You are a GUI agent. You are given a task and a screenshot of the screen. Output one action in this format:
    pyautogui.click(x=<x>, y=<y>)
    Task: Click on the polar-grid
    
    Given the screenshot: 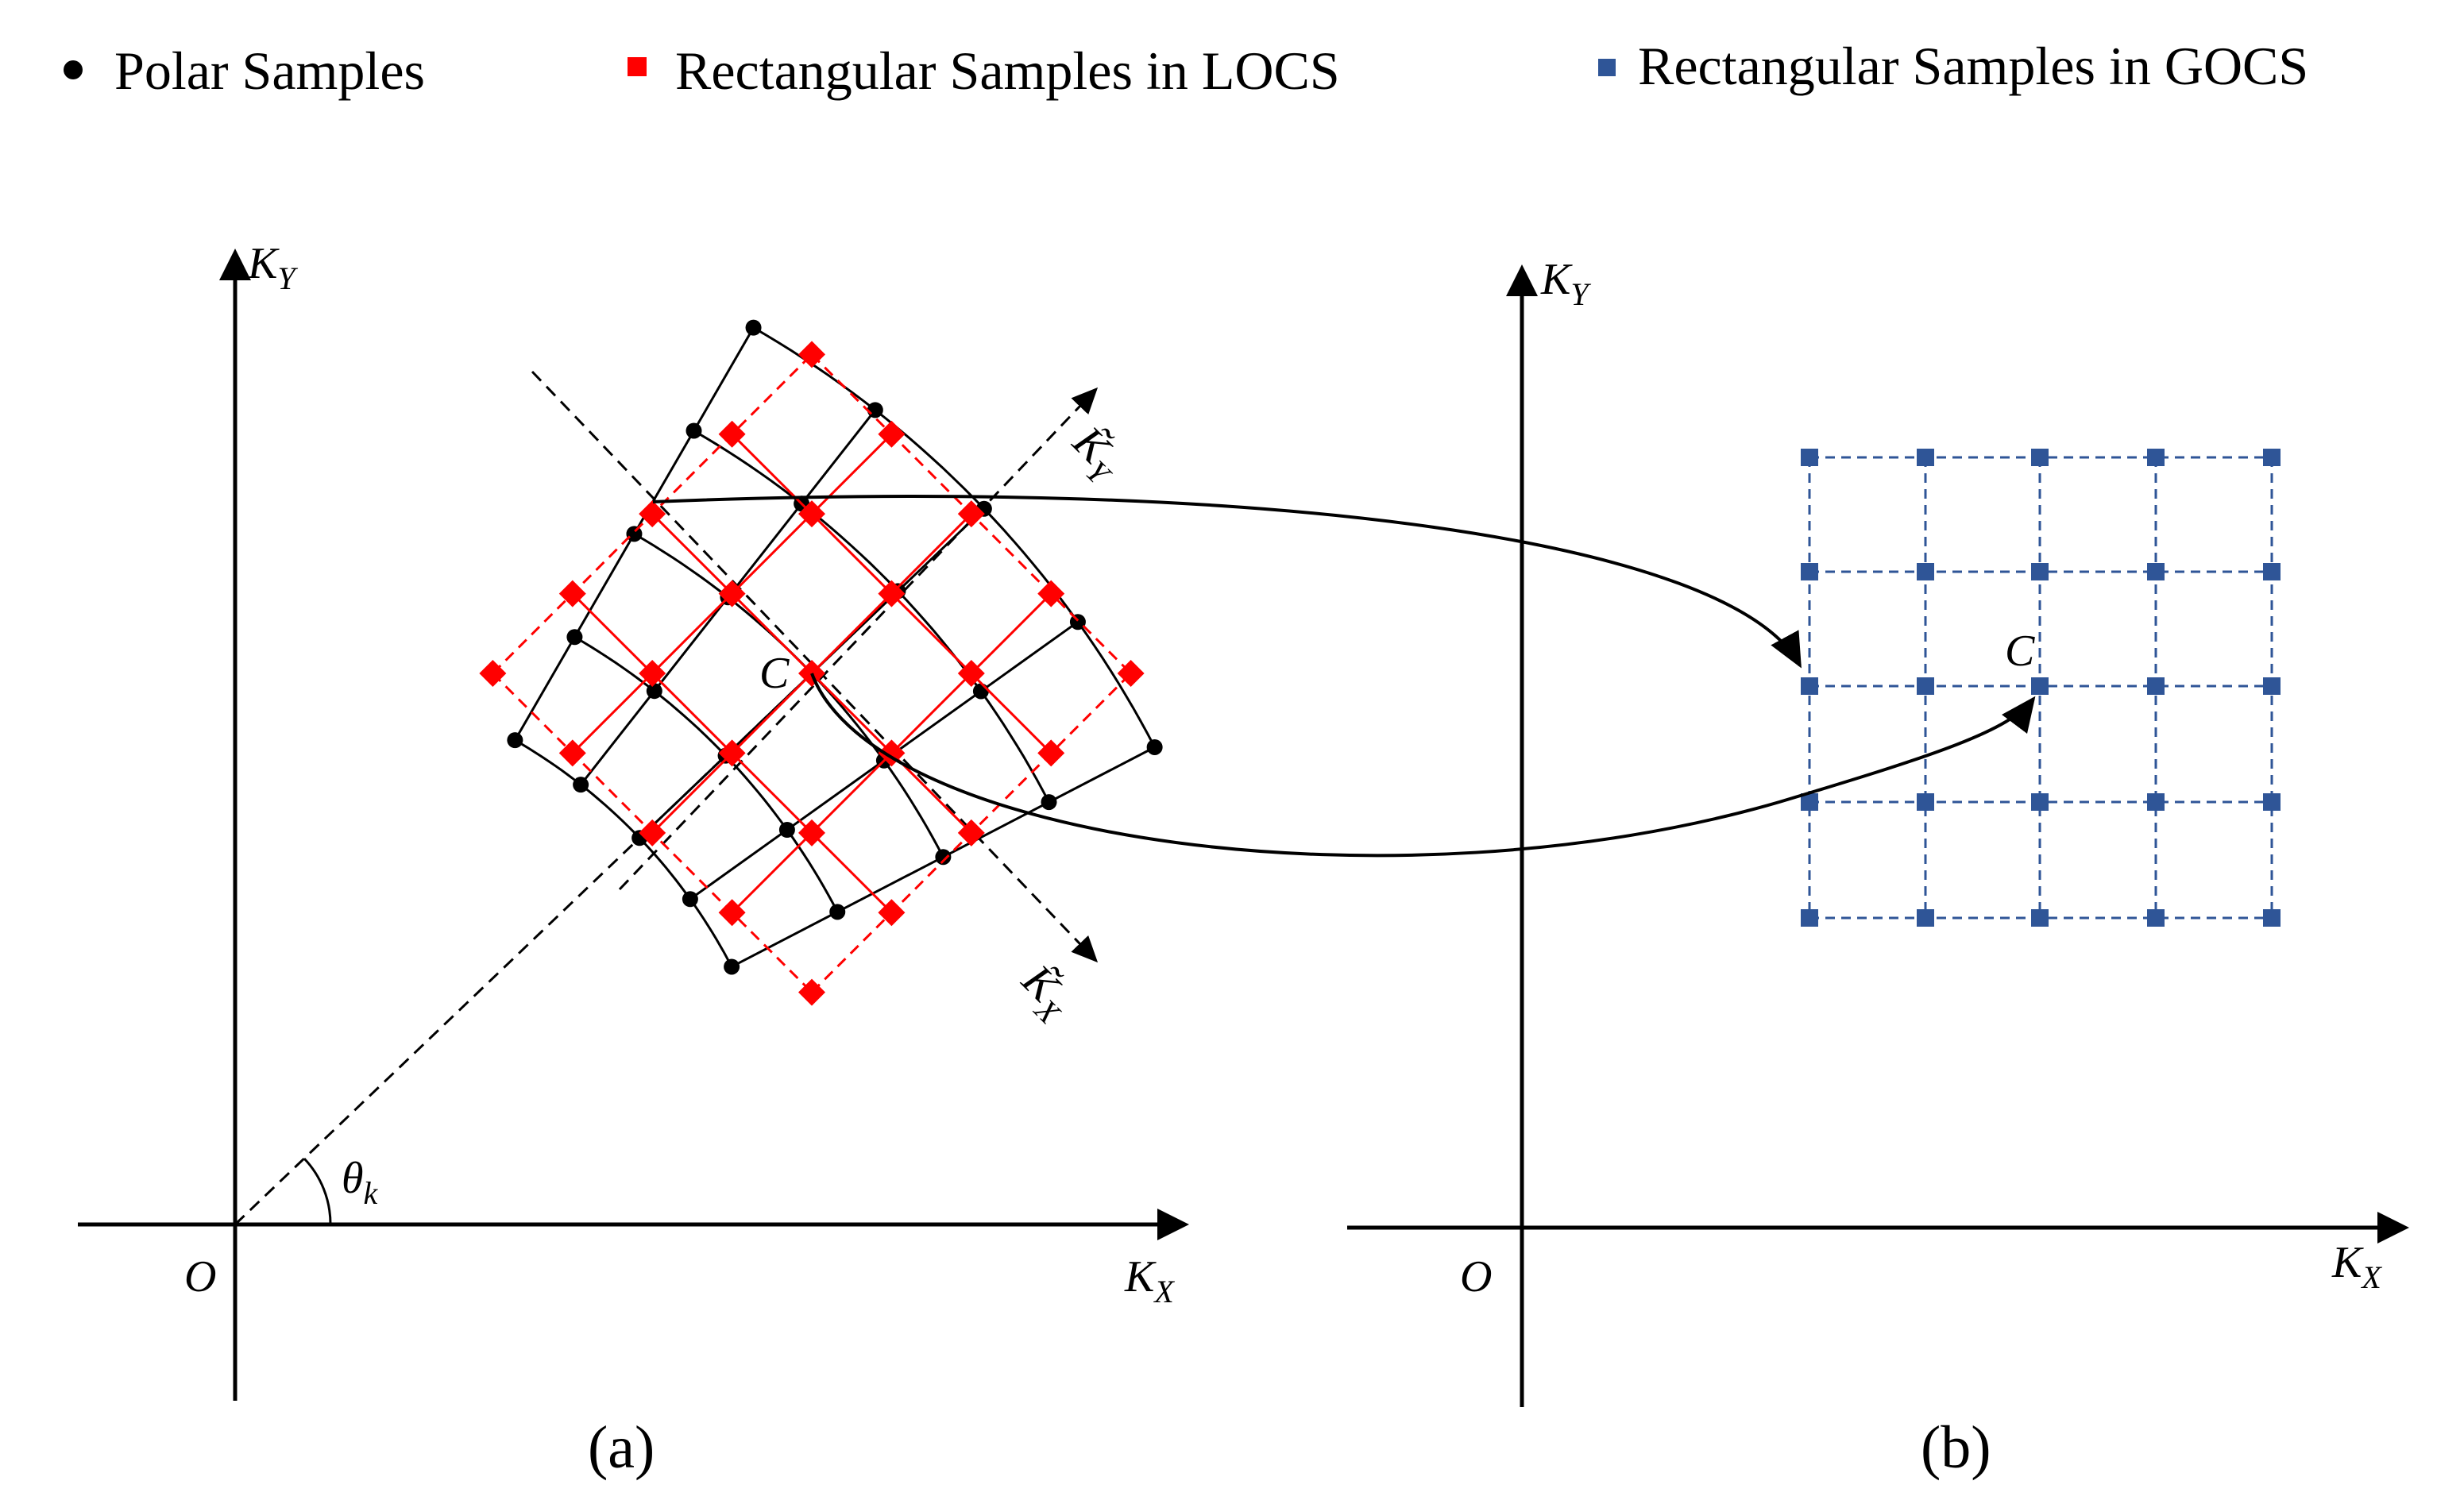 What is the action you would take?
    pyautogui.click(x=835, y=647)
    